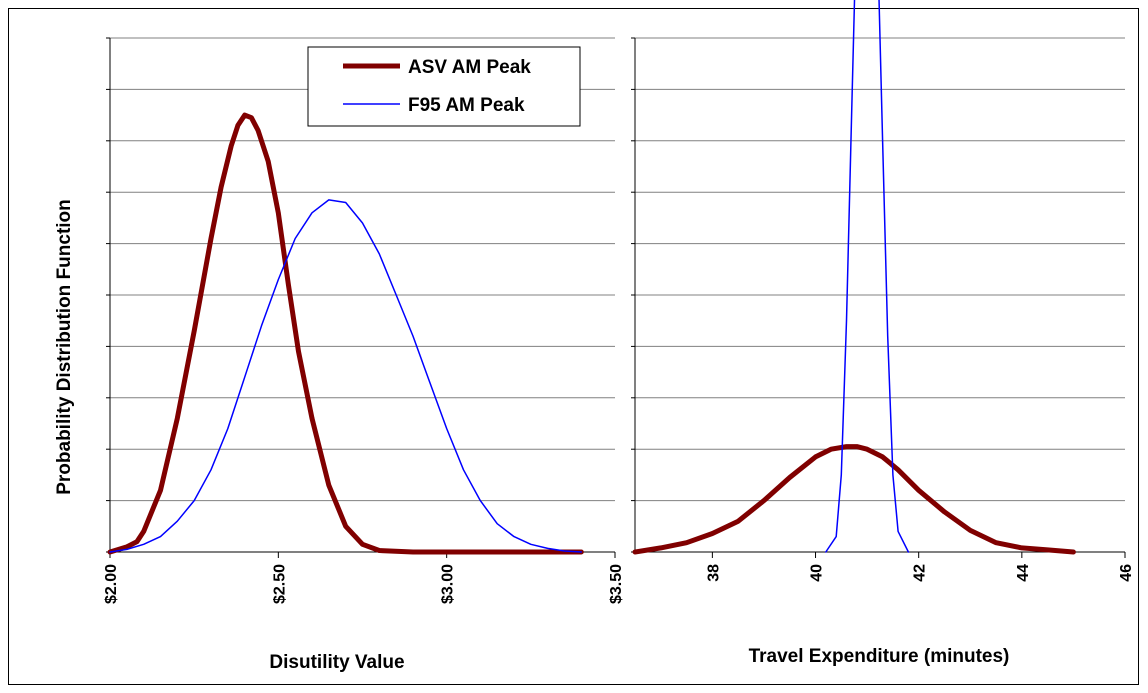  Describe the element at coordinates (713, 573) in the screenshot. I see `right-x-tick-label: 38` at that location.